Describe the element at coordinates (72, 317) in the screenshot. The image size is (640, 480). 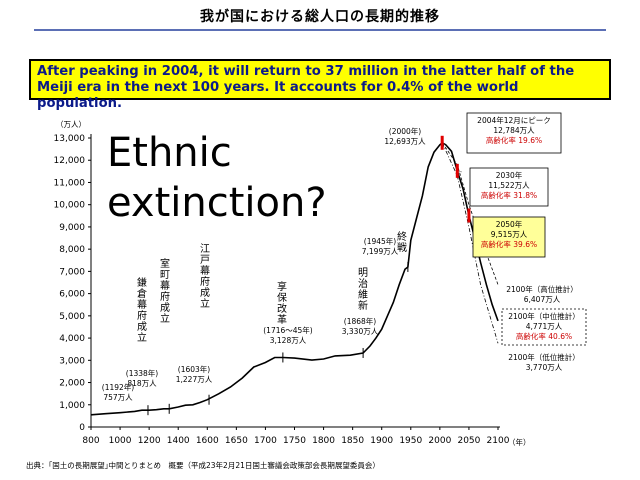
I see `y-tick-label: 5,000` at that location.